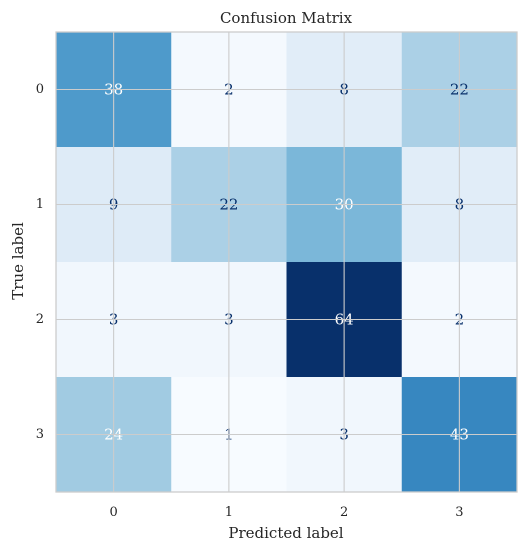  Describe the element at coordinates (40, 262) in the screenshot. I see `y-tick-labels: 0 1 2 3` at that location.